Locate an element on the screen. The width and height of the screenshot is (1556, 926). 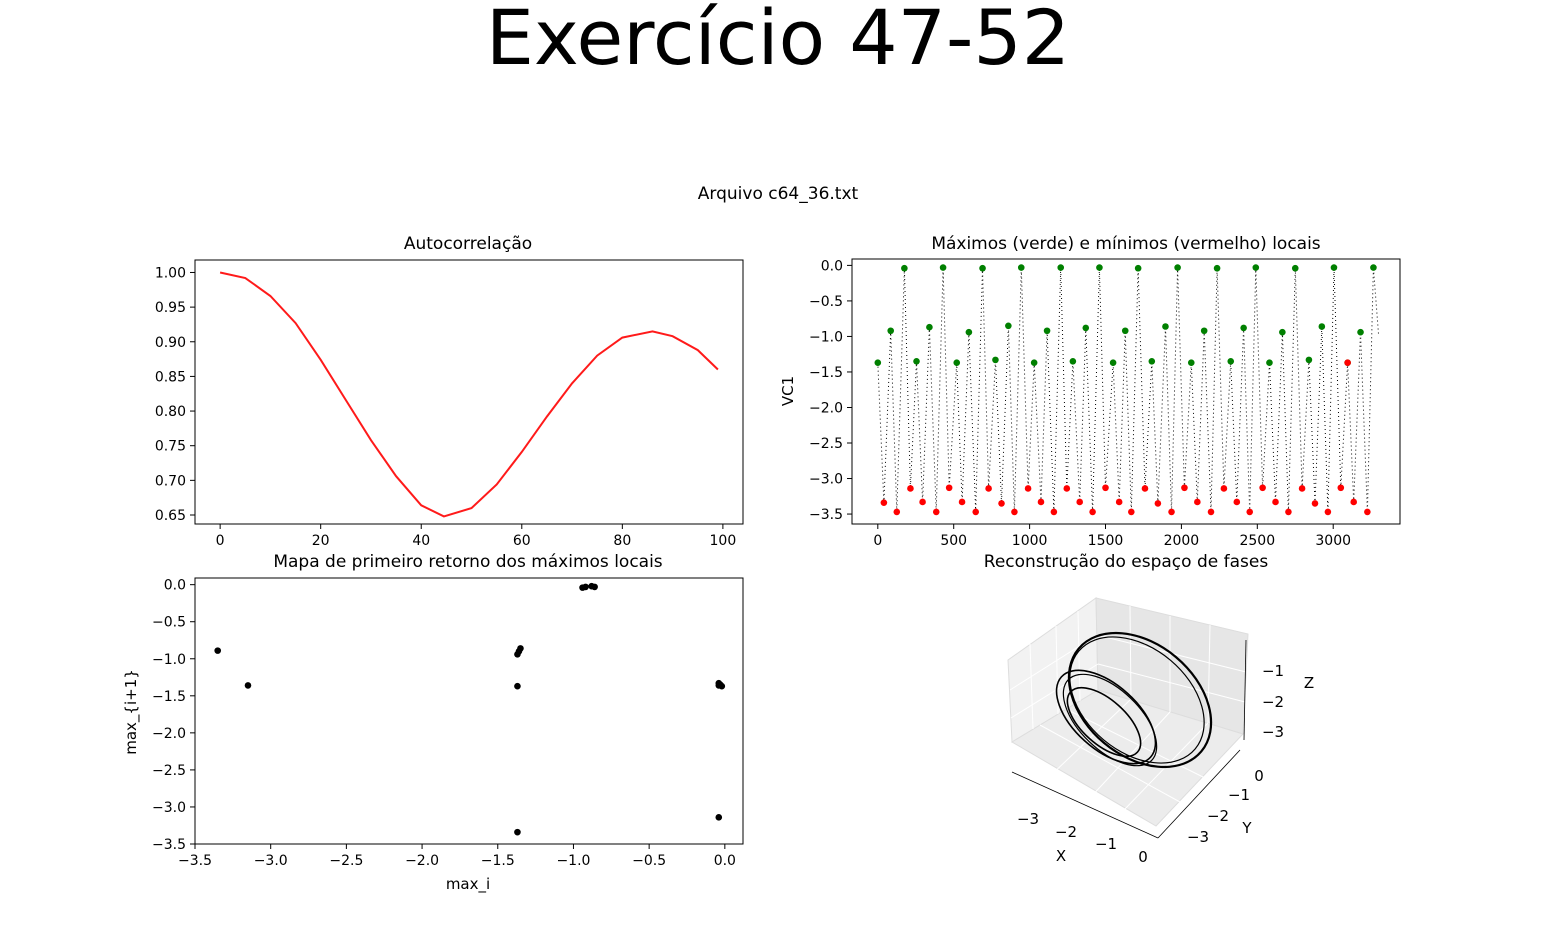
signal-dotted-line is located at coordinates (1128, 389).